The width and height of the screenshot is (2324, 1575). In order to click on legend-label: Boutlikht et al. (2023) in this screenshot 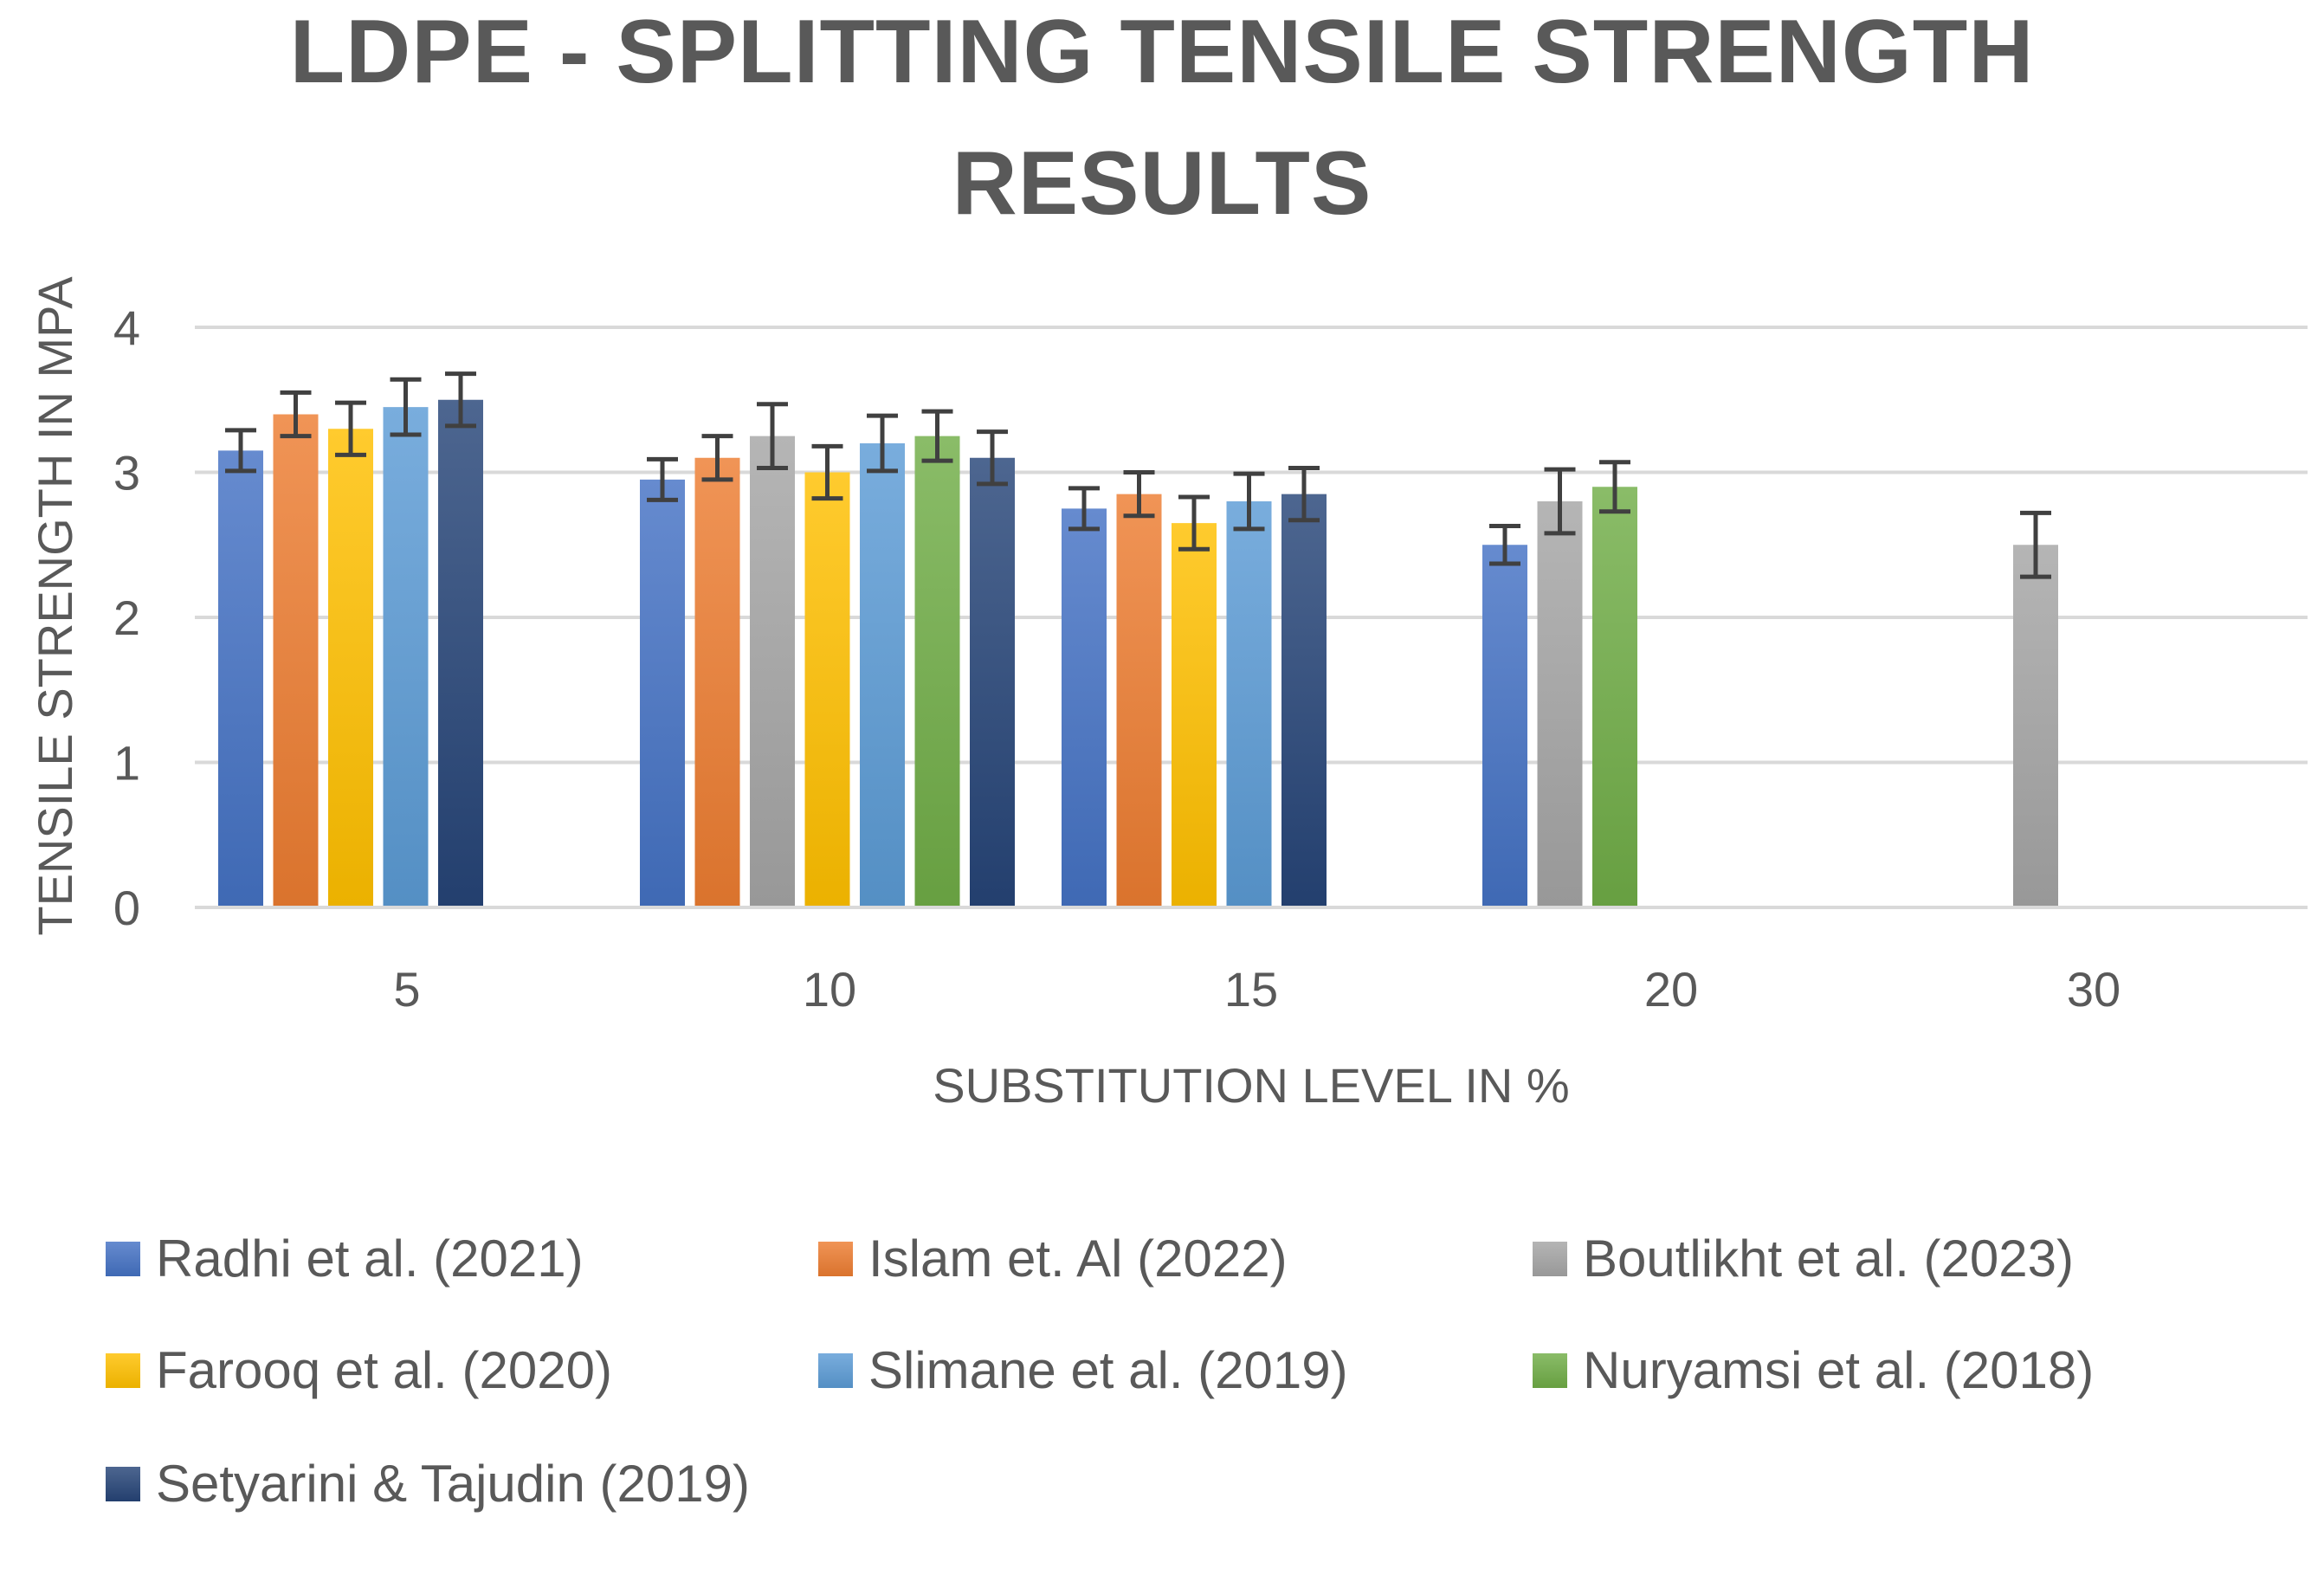, I will do `click(1829, 1259)`.